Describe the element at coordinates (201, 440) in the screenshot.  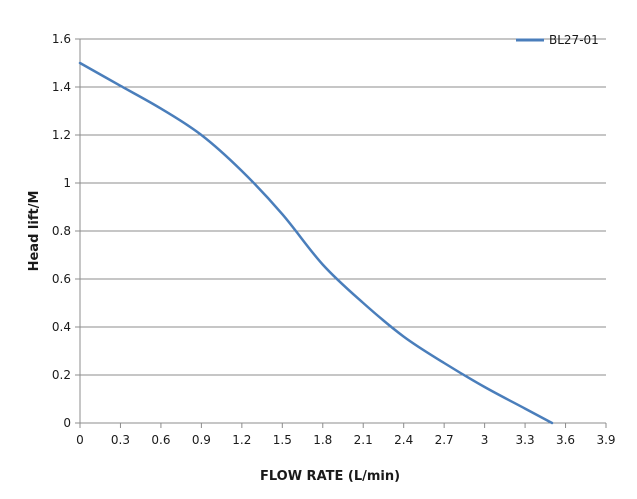
I see `x-tick-label: 0.9` at that location.